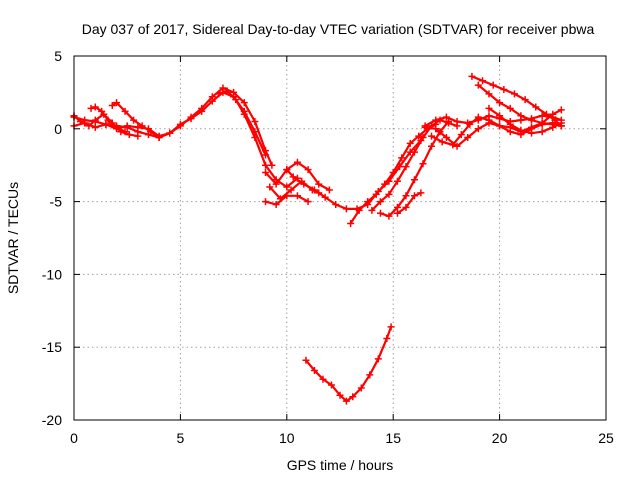  What do you see at coordinates (287, 438) in the screenshot?
I see `x-tick-label: 10` at bounding box center [287, 438].